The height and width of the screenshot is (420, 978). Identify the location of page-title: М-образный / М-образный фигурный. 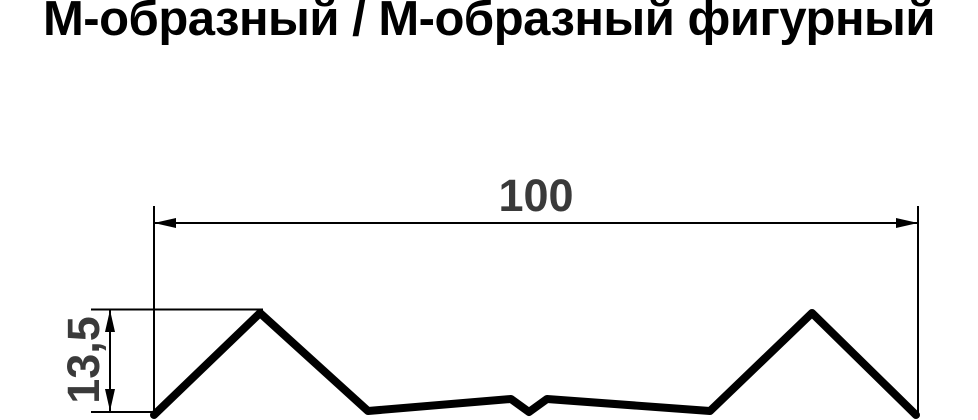
(489, 23).